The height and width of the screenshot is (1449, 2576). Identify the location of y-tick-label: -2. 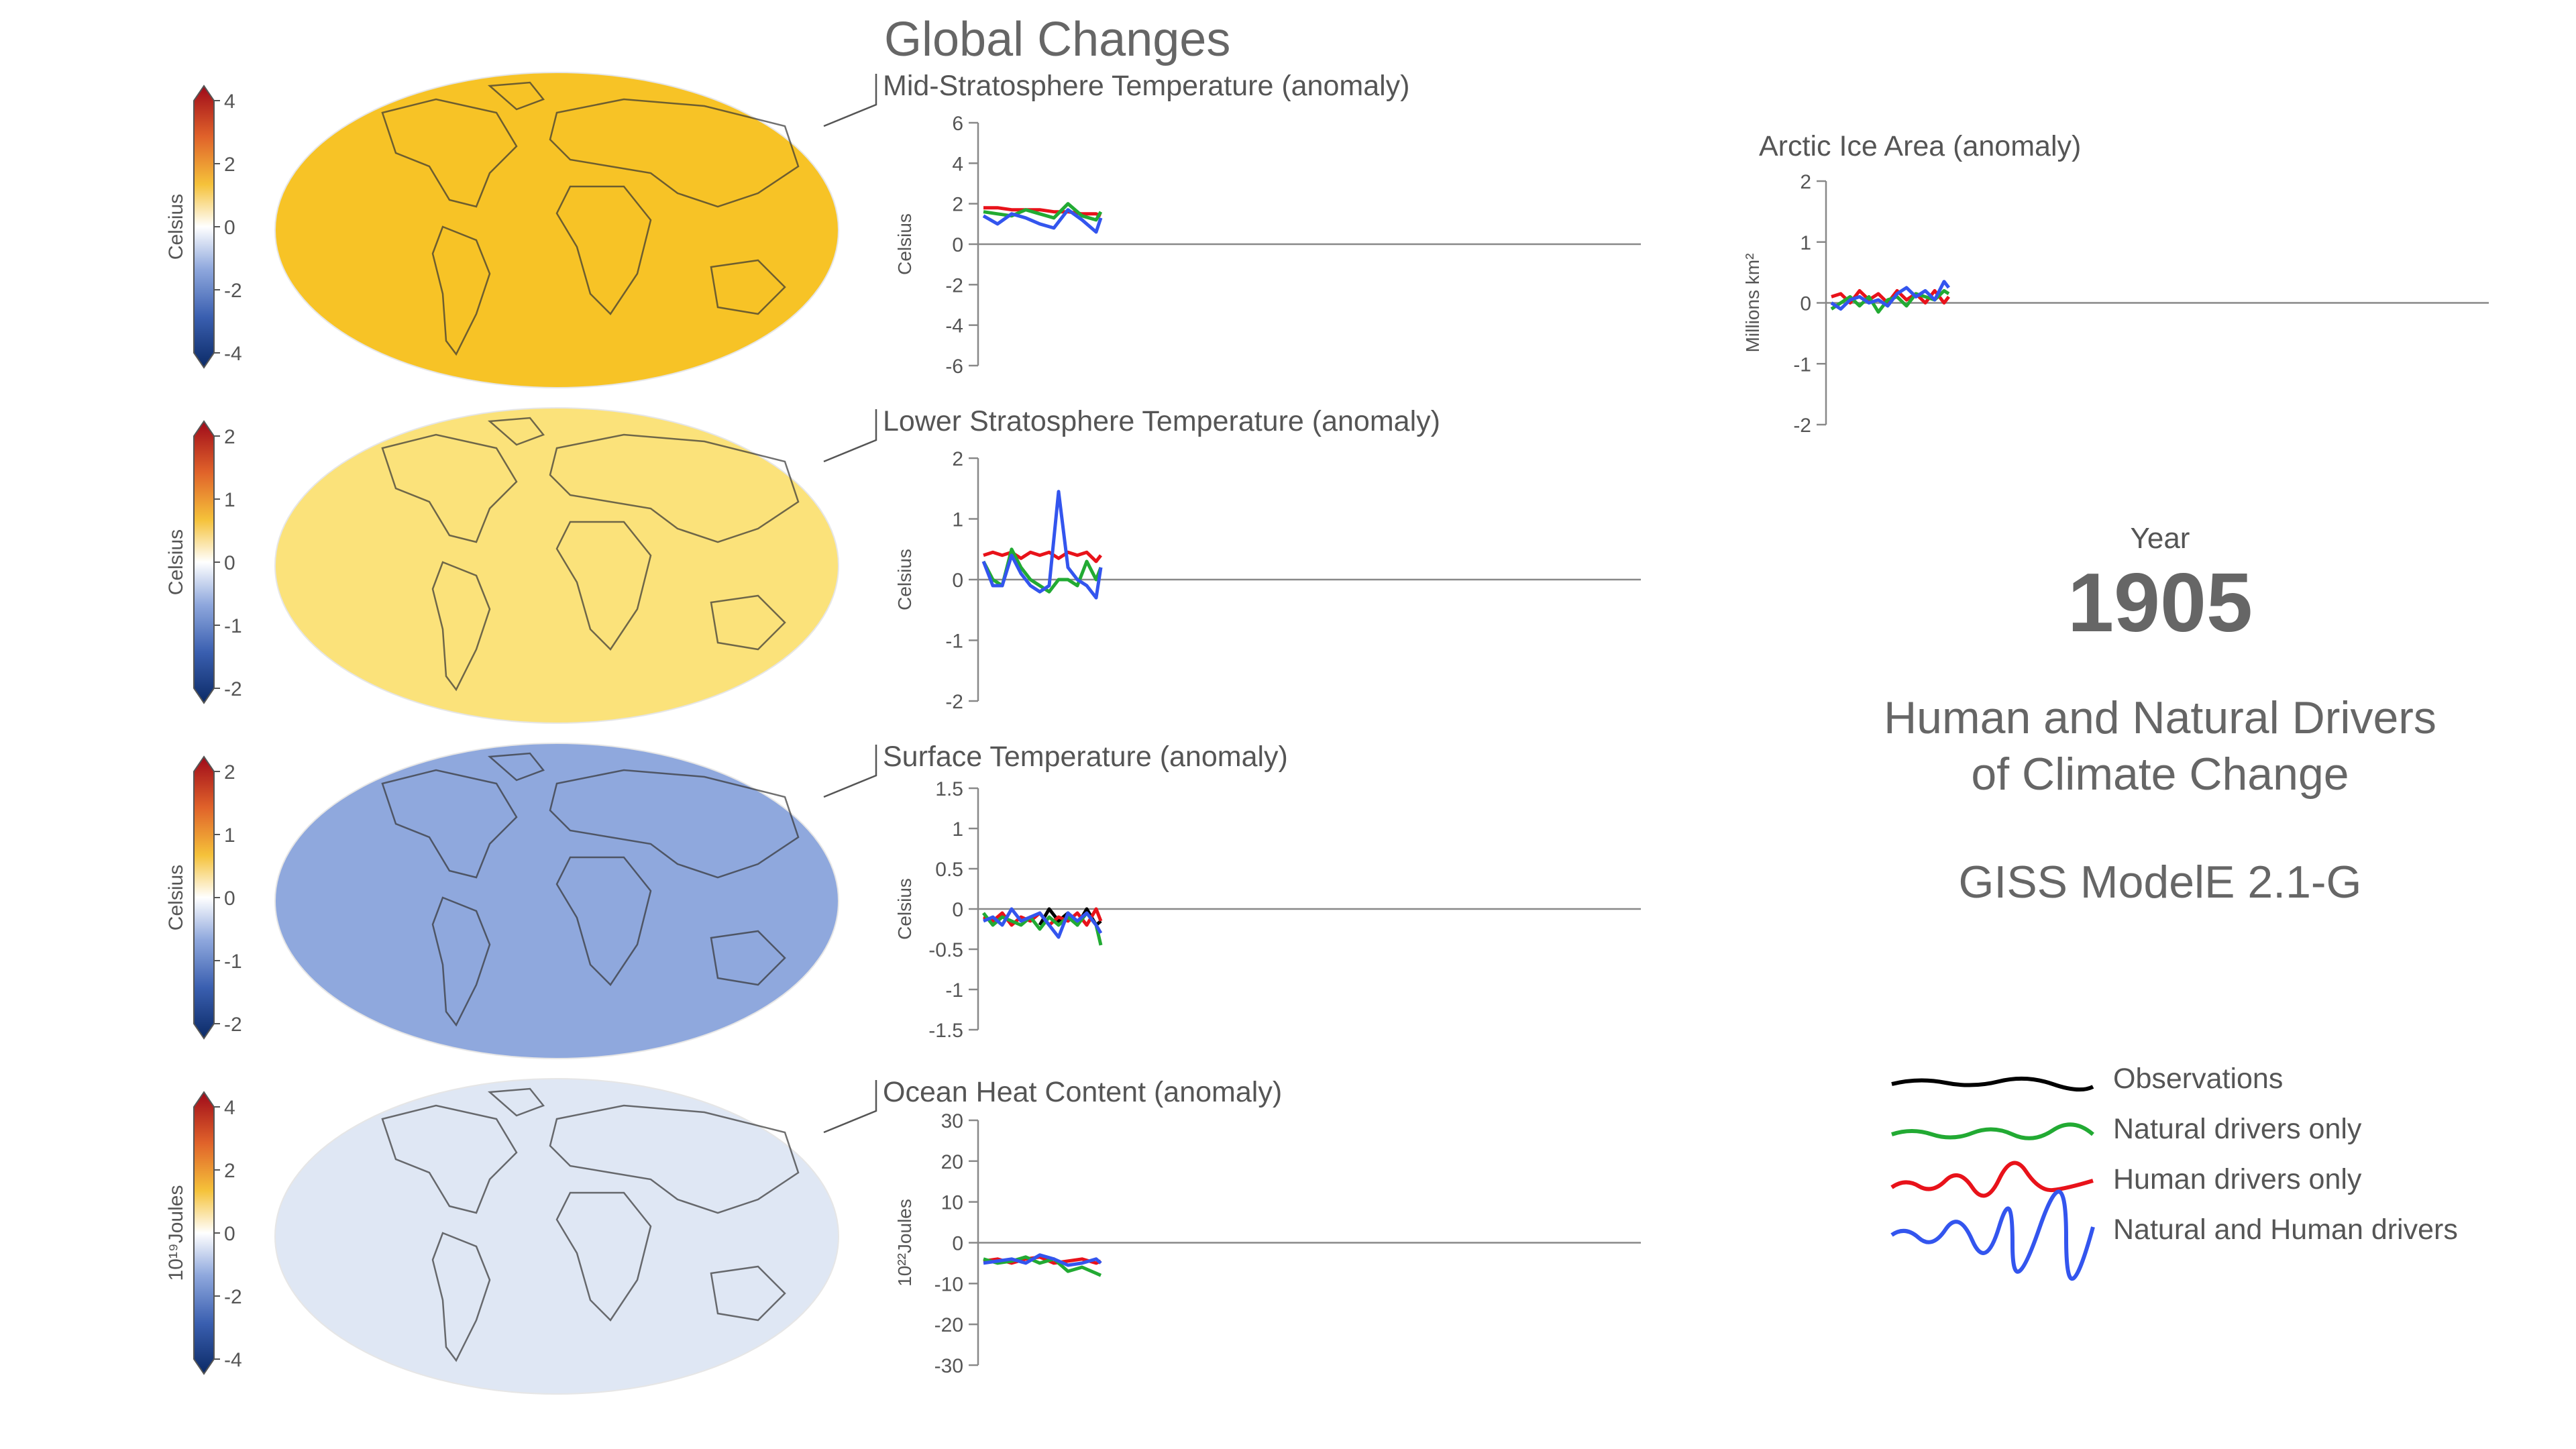
(1802, 426).